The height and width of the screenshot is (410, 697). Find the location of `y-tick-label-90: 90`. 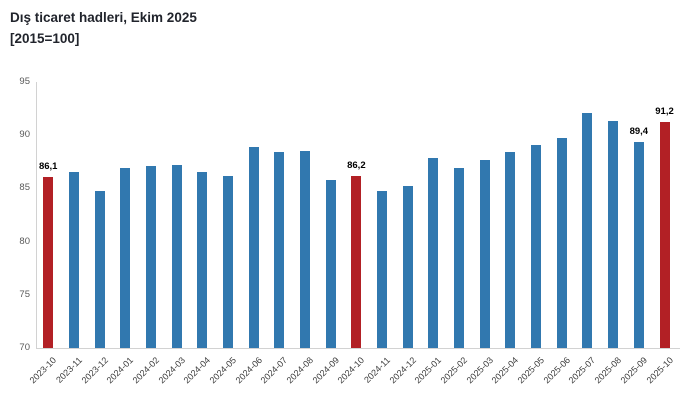

y-tick-label-90: 90 is located at coordinates (24, 135).